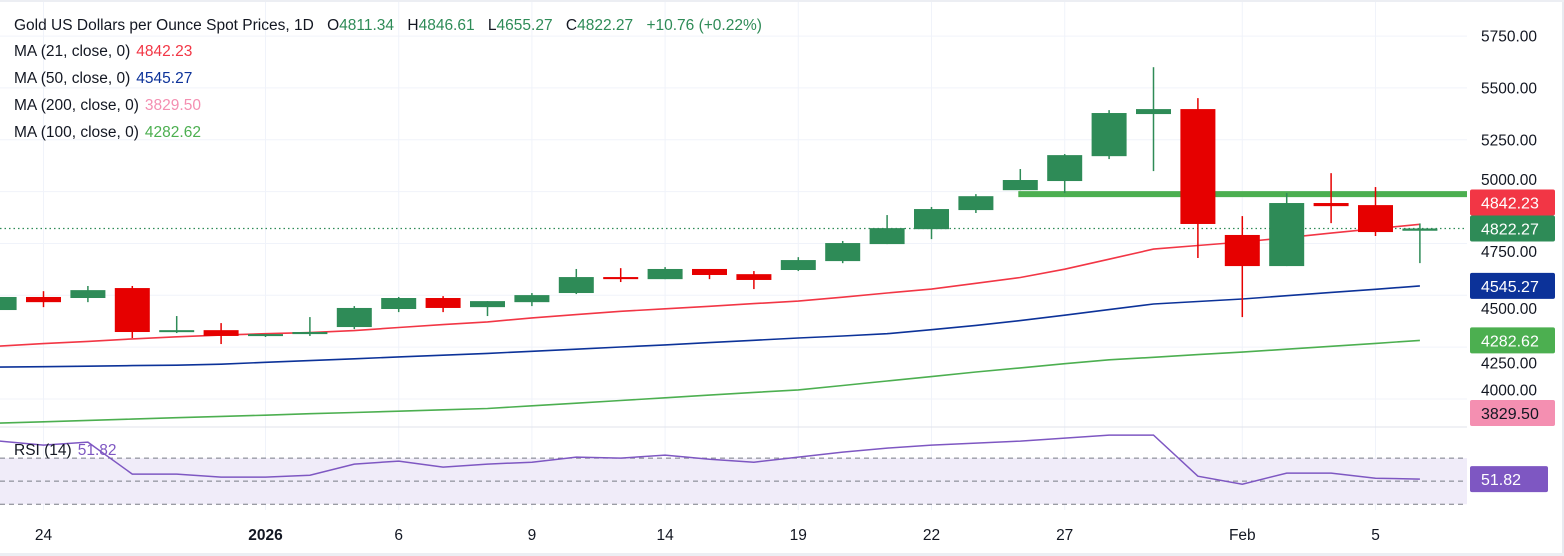 The height and width of the screenshot is (556, 1564). I want to click on ma100-line, so click(710, 381).